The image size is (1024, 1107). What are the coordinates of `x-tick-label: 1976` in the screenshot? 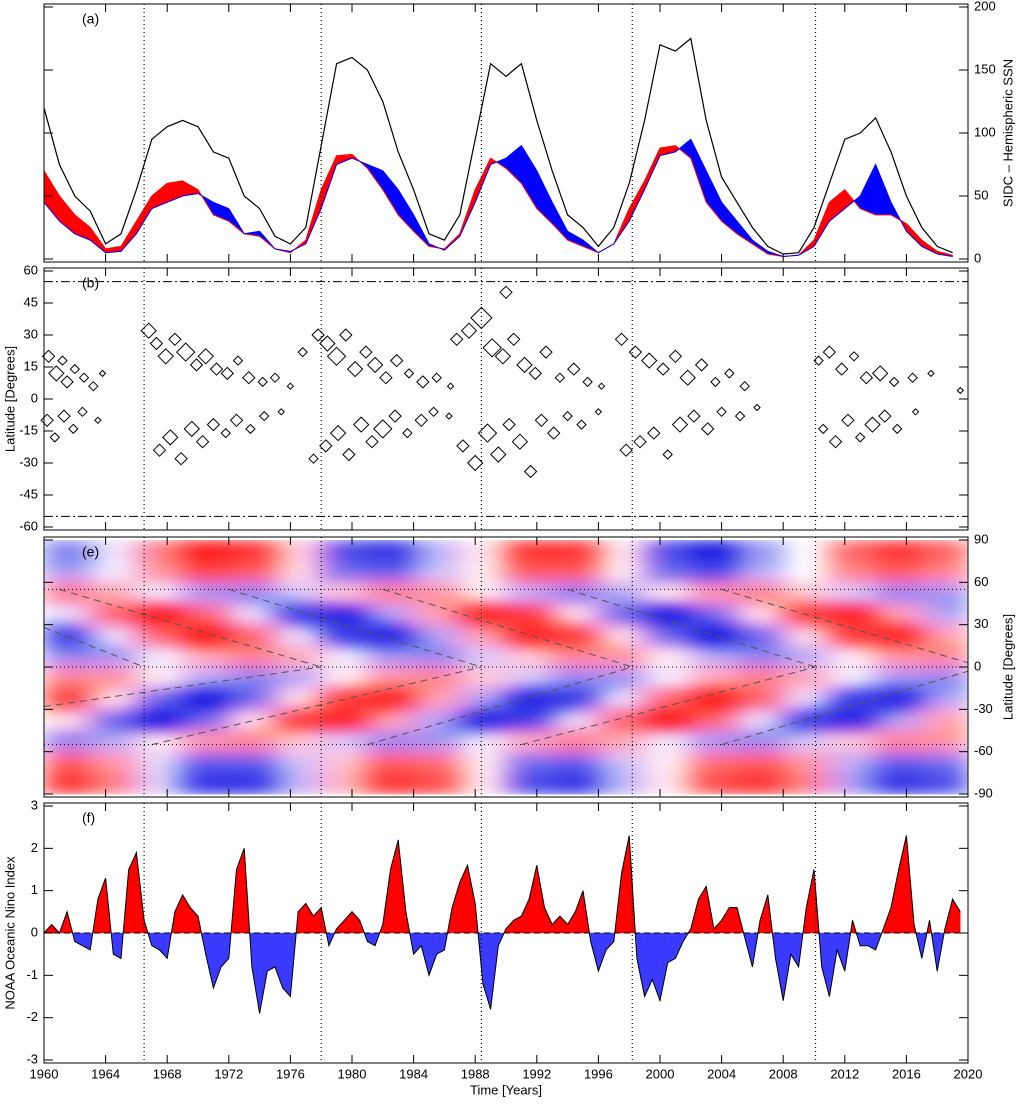 It's located at (290, 1073).